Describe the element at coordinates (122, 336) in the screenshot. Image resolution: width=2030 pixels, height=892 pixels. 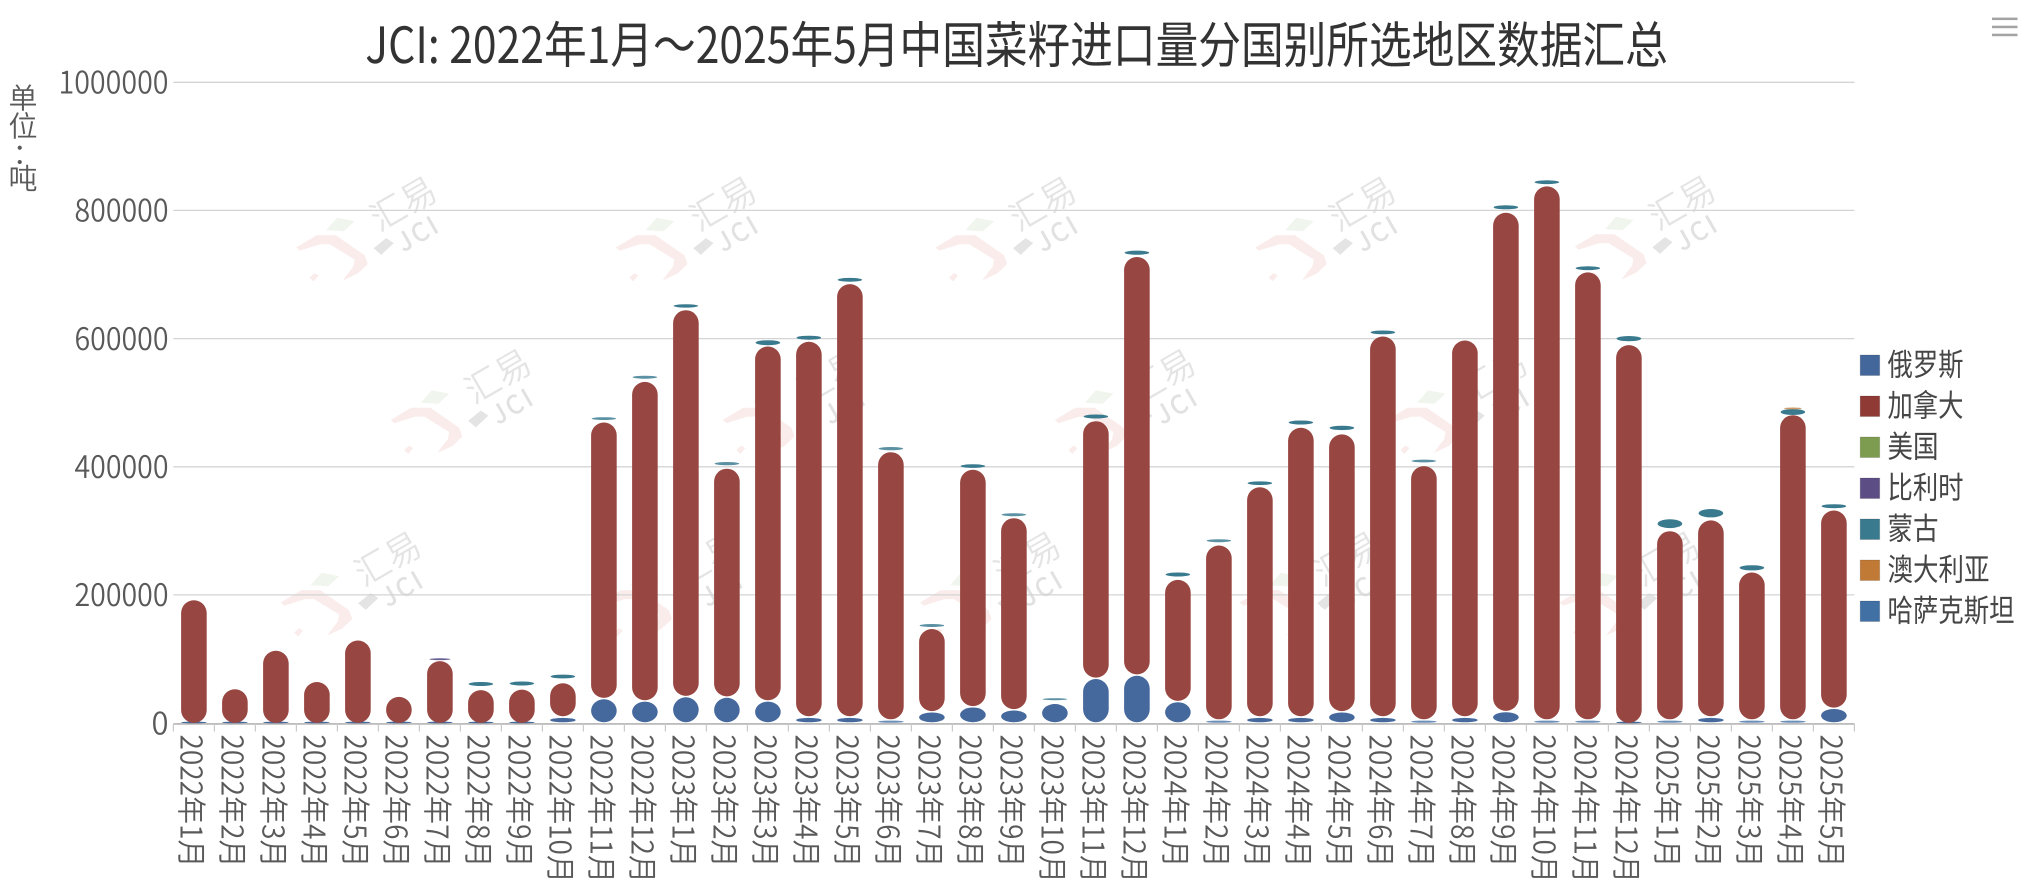
I see `svg-text: 600000` at that location.